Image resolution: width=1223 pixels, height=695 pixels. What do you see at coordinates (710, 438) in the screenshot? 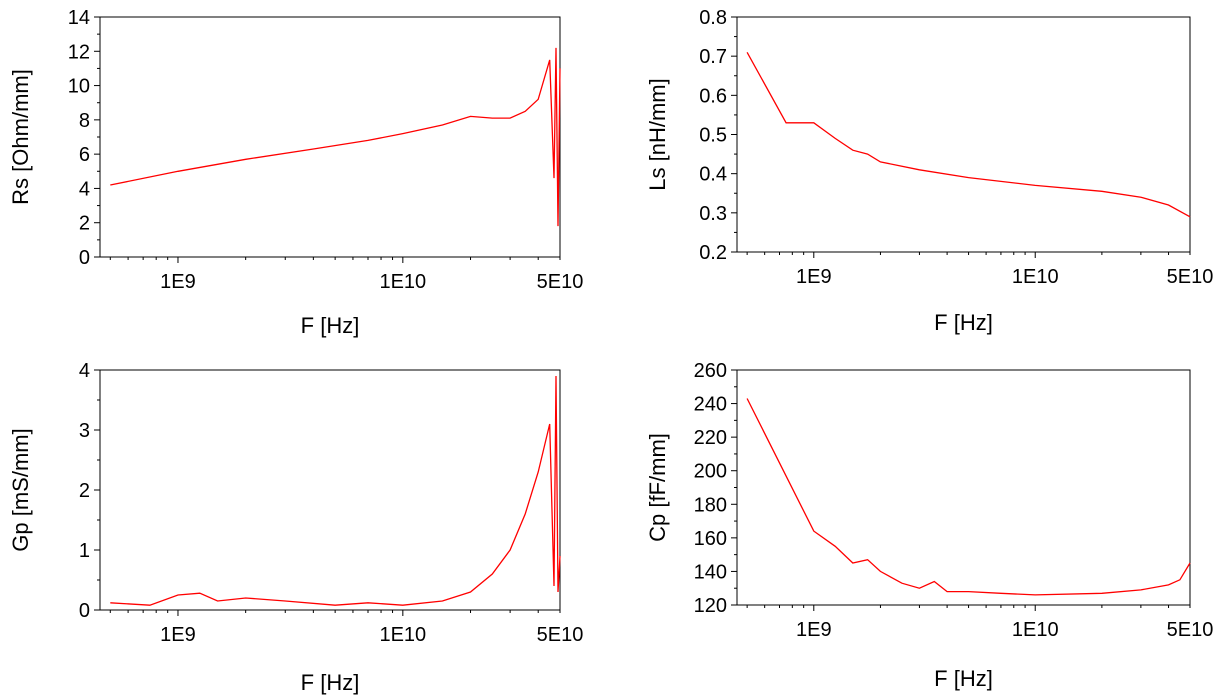
I see `y-tick-label: 220` at bounding box center [710, 438].